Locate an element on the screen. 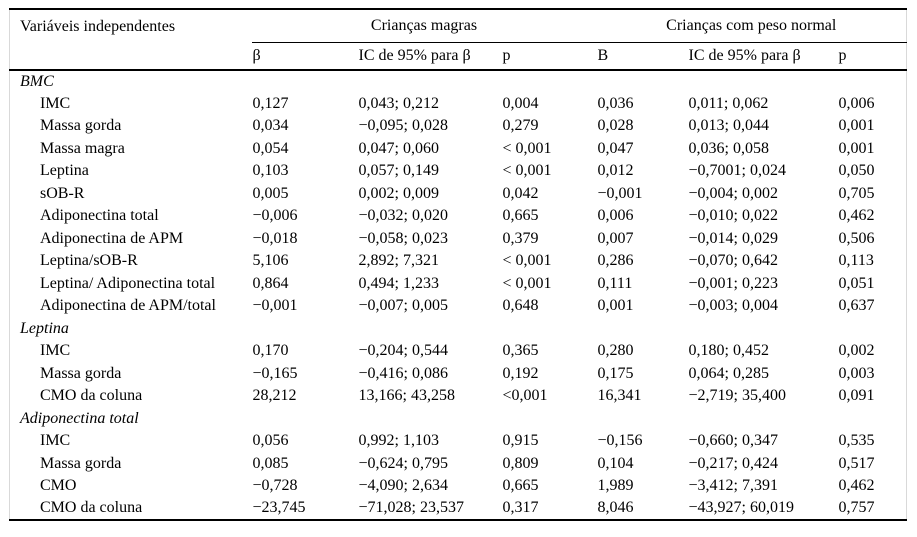  row-label: CMO da coluna is located at coordinates (91, 396).